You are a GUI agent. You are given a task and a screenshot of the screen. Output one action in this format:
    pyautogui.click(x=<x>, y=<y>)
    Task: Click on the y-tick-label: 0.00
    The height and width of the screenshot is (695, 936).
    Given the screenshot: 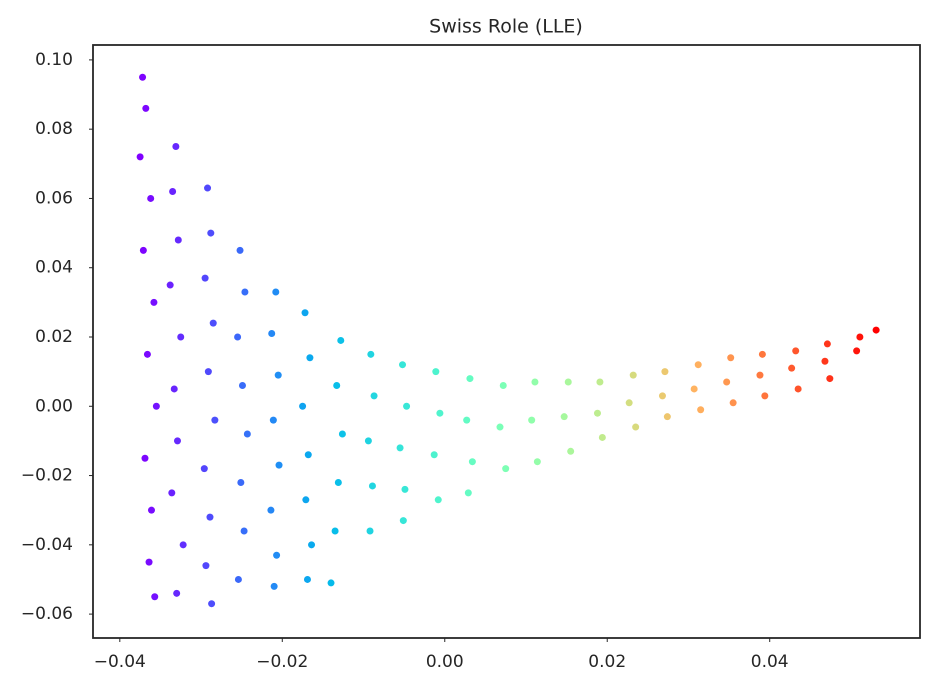 What is the action you would take?
    pyautogui.click(x=54, y=406)
    